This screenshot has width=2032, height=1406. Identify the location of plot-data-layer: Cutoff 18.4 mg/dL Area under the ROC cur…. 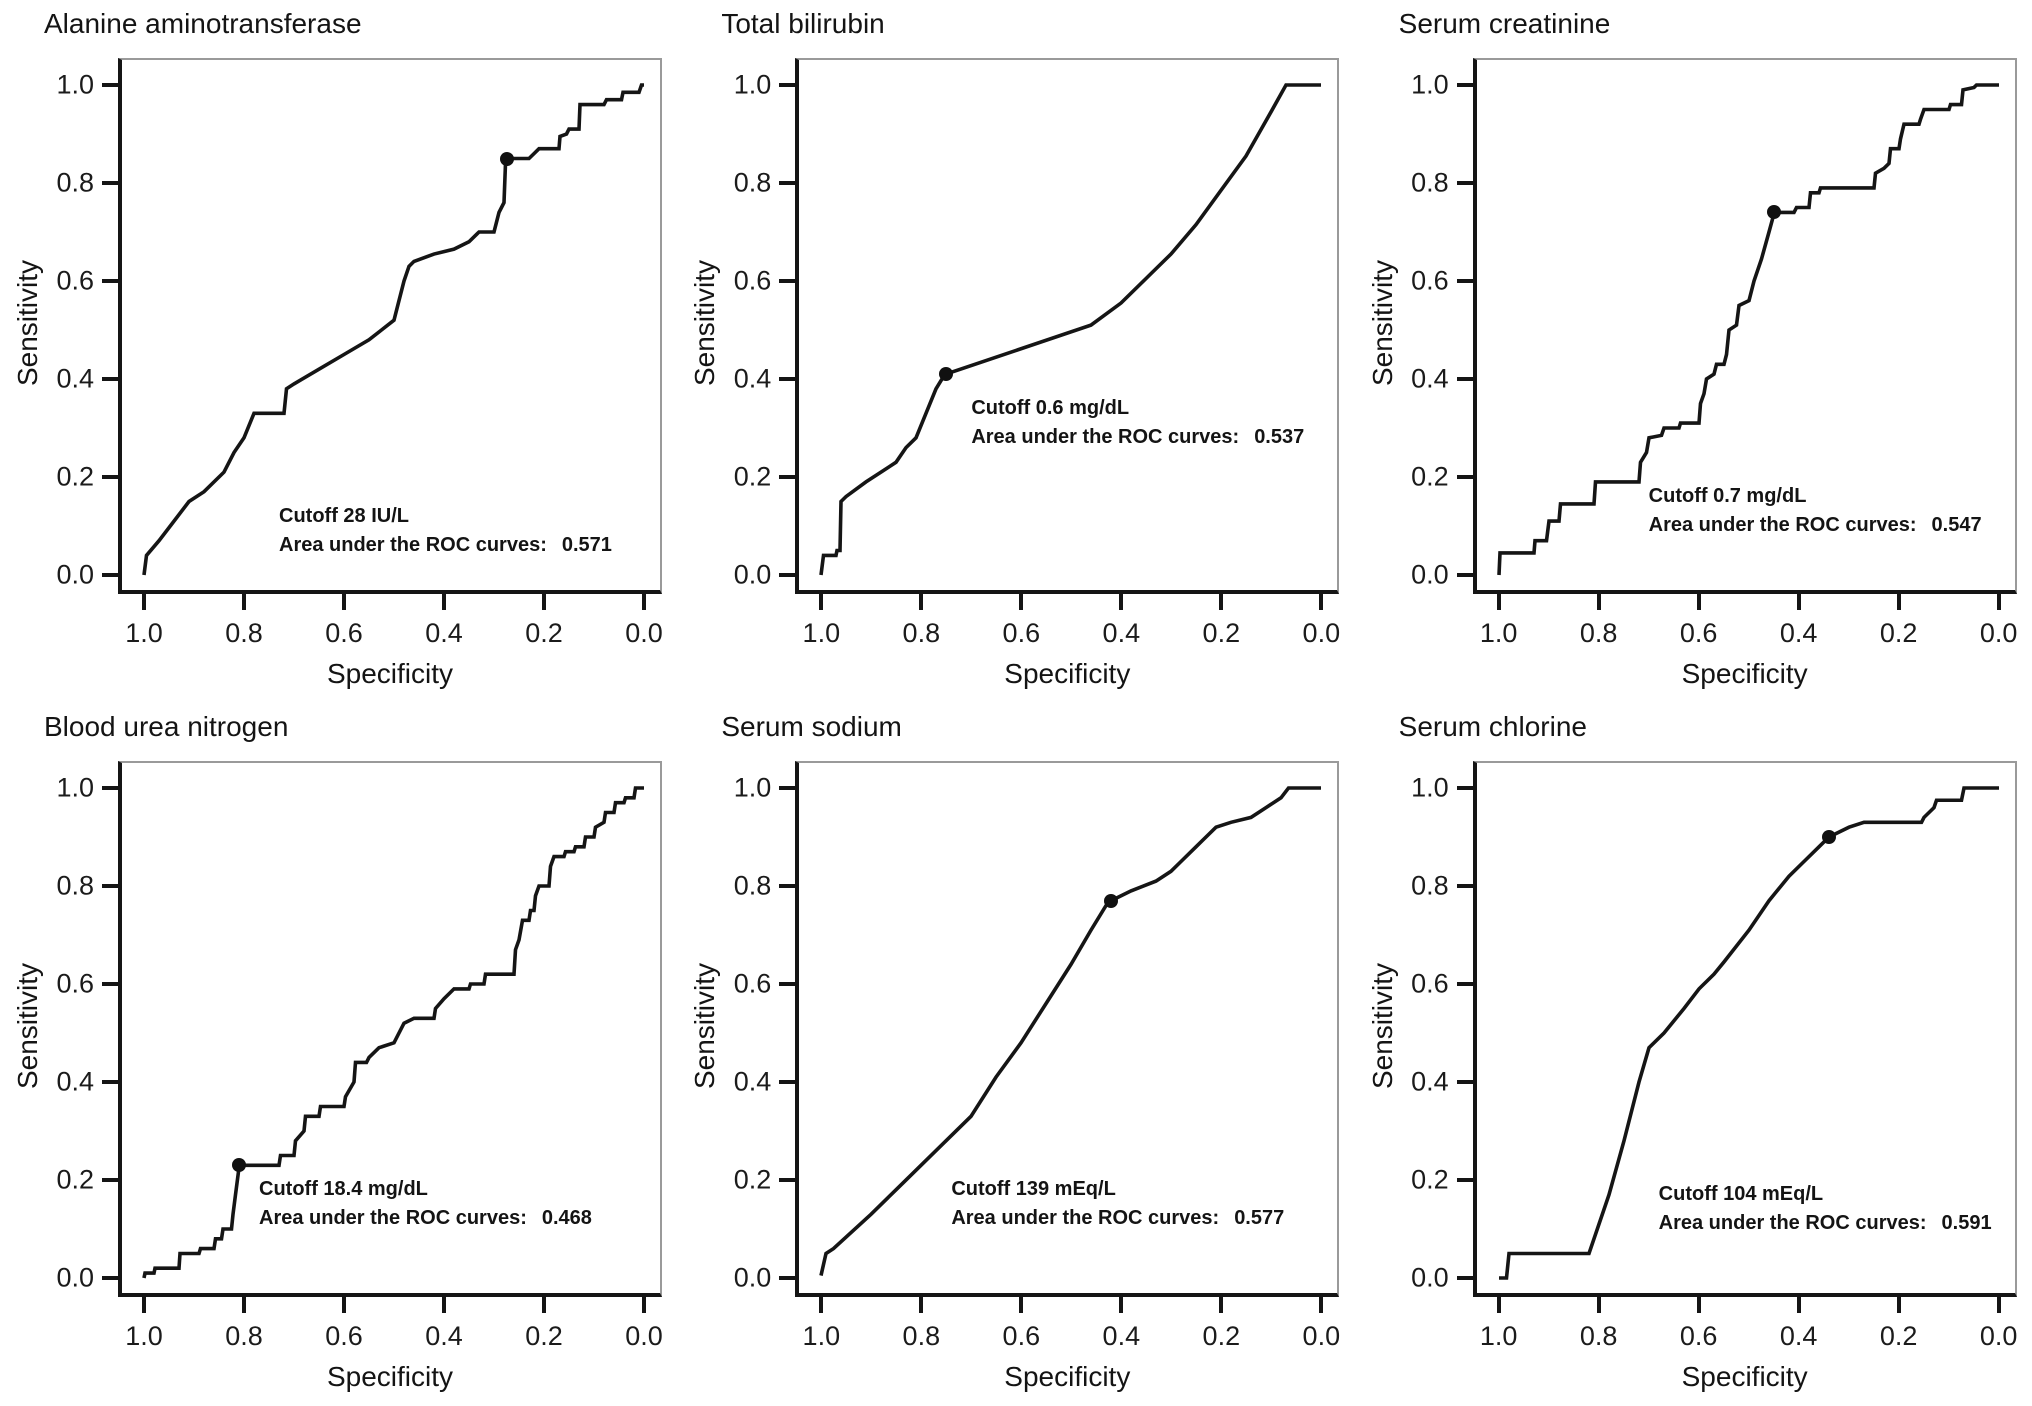
(394, 1033).